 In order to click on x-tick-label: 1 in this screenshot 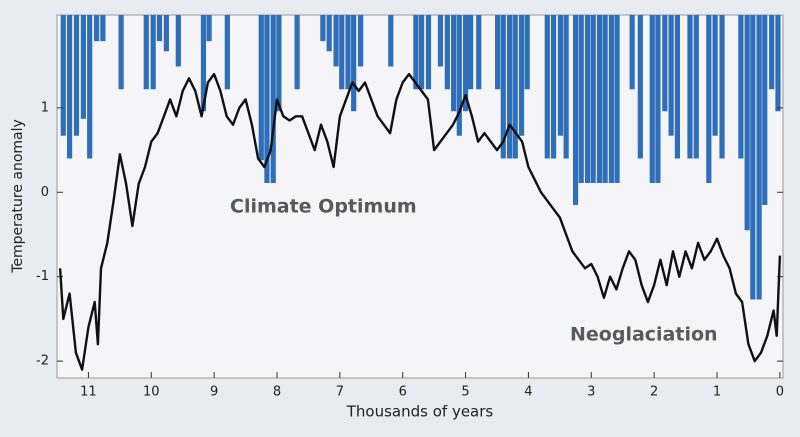, I will do `click(717, 392)`.